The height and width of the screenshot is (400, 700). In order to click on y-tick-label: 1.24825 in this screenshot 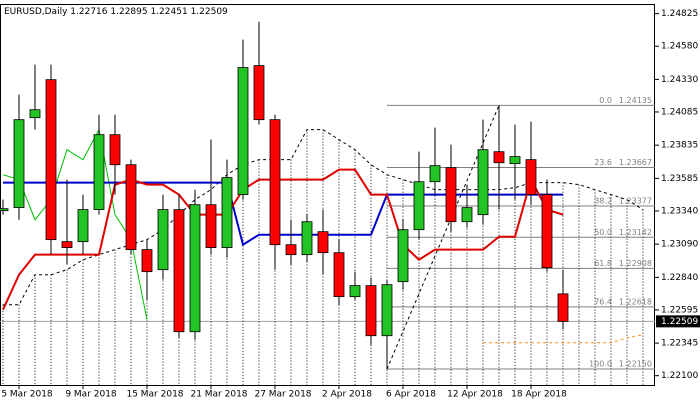, I will do `click(679, 14)`.